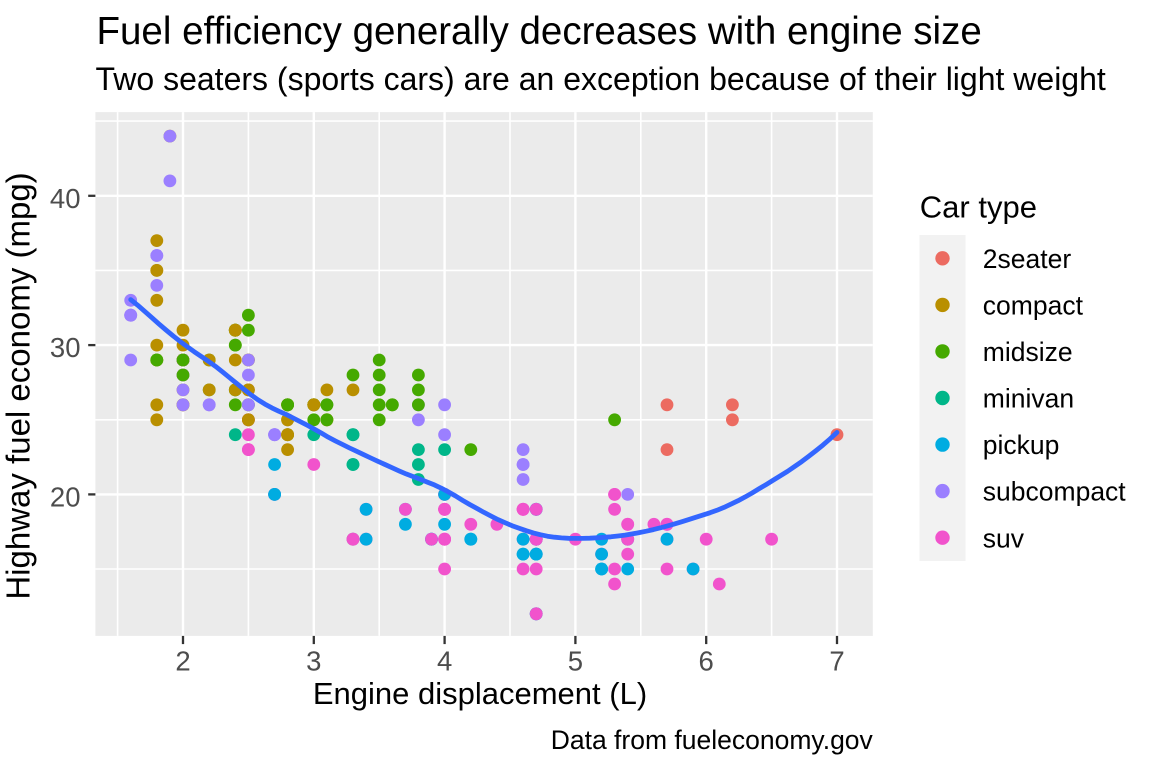 The width and height of the screenshot is (1152, 768). Describe the element at coordinates (1021, 445) in the screenshot. I see `svg-text: pickup` at that location.